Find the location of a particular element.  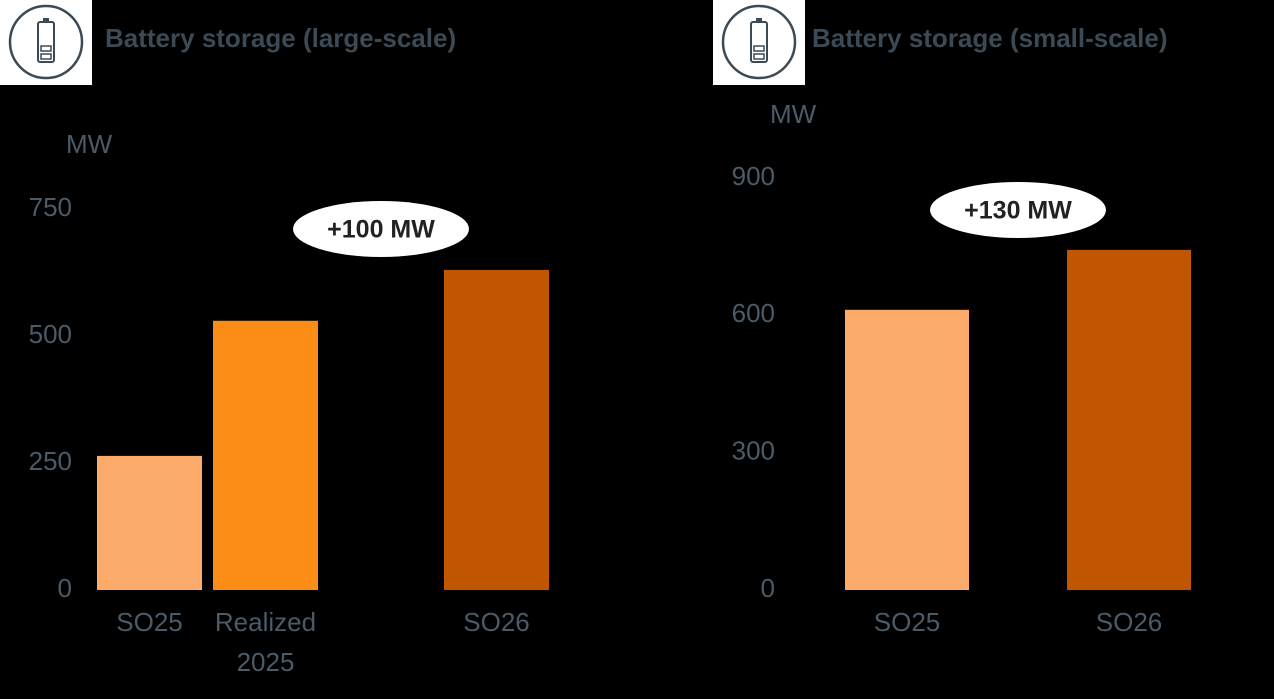

chart-title: Battery storage (large-scale) is located at coordinates (280, 38).